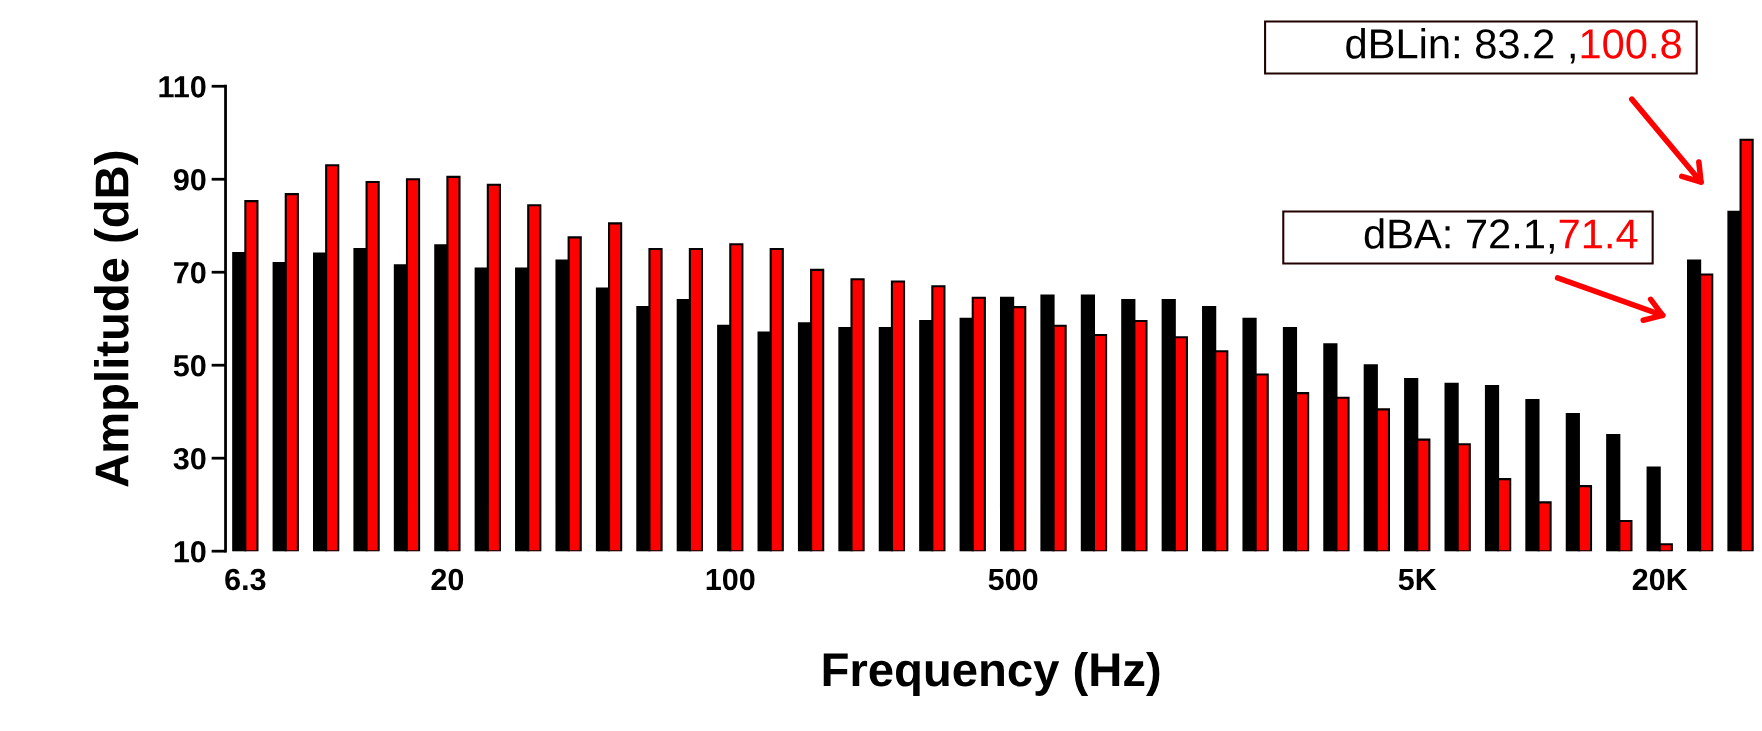 The height and width of the screenshot is (731, 1762). Describe the element at coordinates (182, 86) in the screenshot. I see `y-tick-label: 110` at that location.